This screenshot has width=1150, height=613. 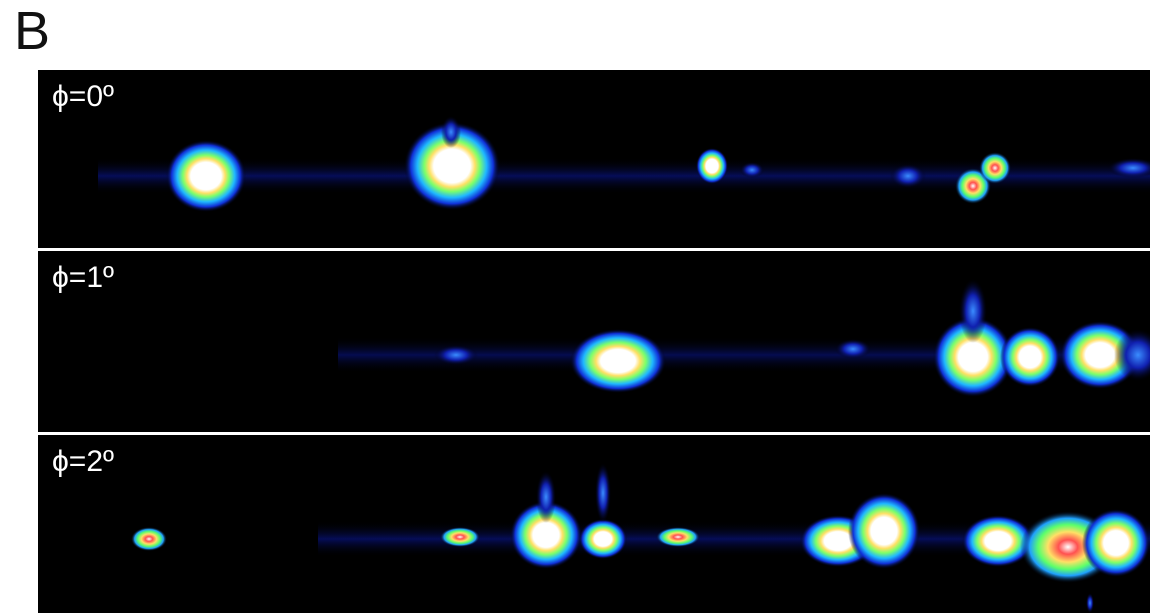 I want to click on panel-label-phi-2: ϕ=2º, so click(x=83, y=461).